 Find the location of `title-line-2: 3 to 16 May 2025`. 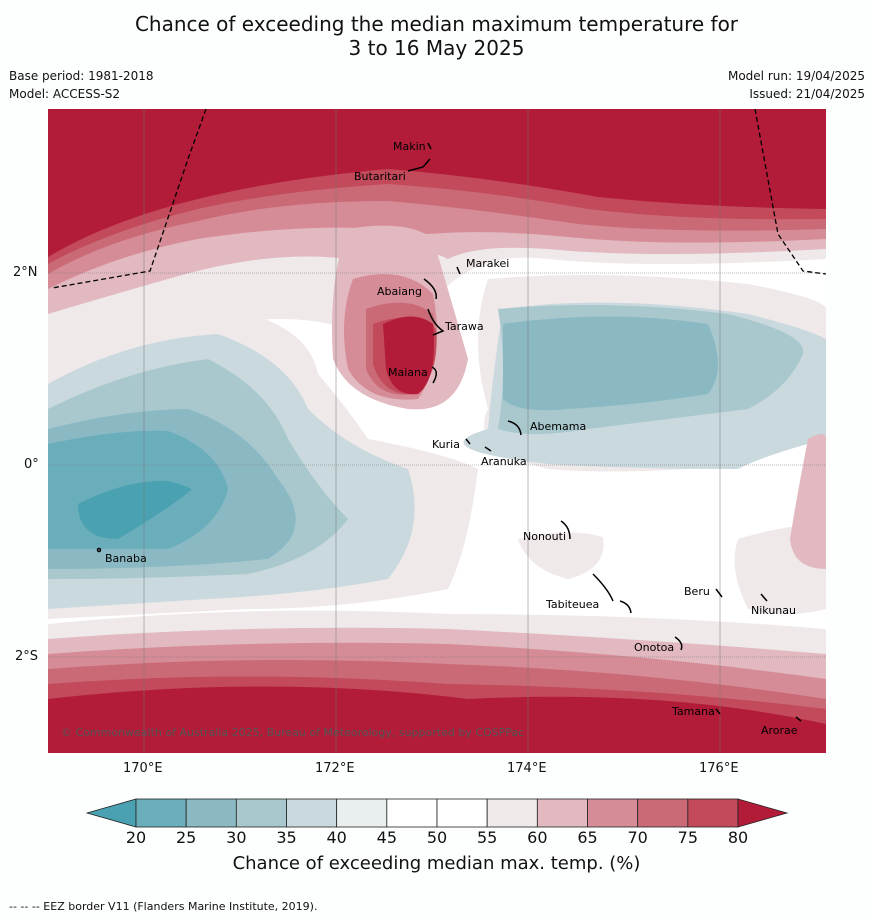

title-line-2: 3 to 16 May 2025 is located at coordinates (436, 48).